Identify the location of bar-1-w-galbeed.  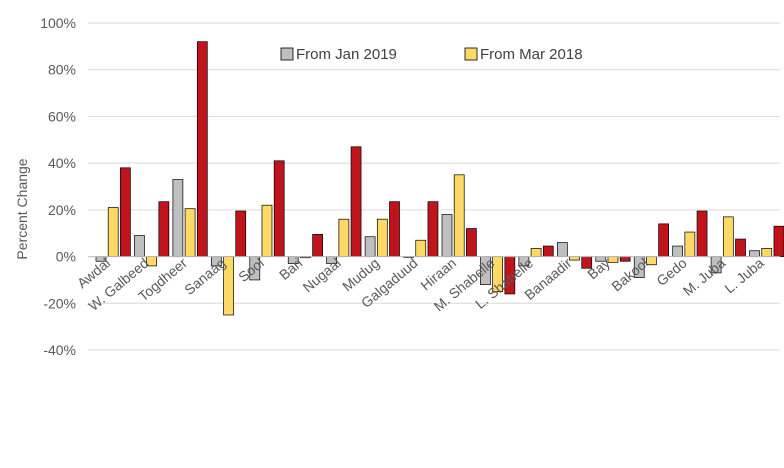
(139, 246).